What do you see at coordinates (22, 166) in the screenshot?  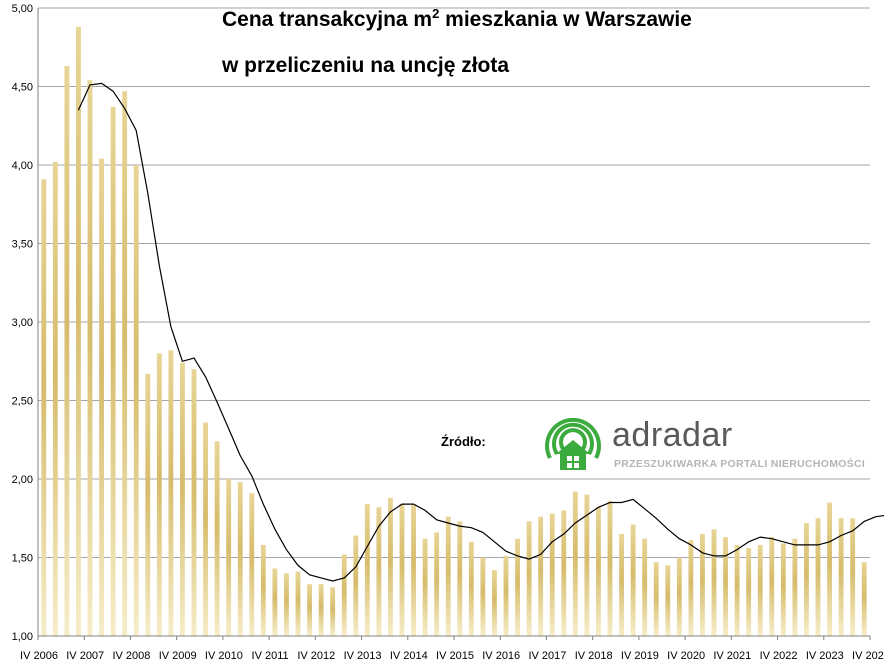 I see `y-tick-label: 4,00` at bounding box center [22, 166].